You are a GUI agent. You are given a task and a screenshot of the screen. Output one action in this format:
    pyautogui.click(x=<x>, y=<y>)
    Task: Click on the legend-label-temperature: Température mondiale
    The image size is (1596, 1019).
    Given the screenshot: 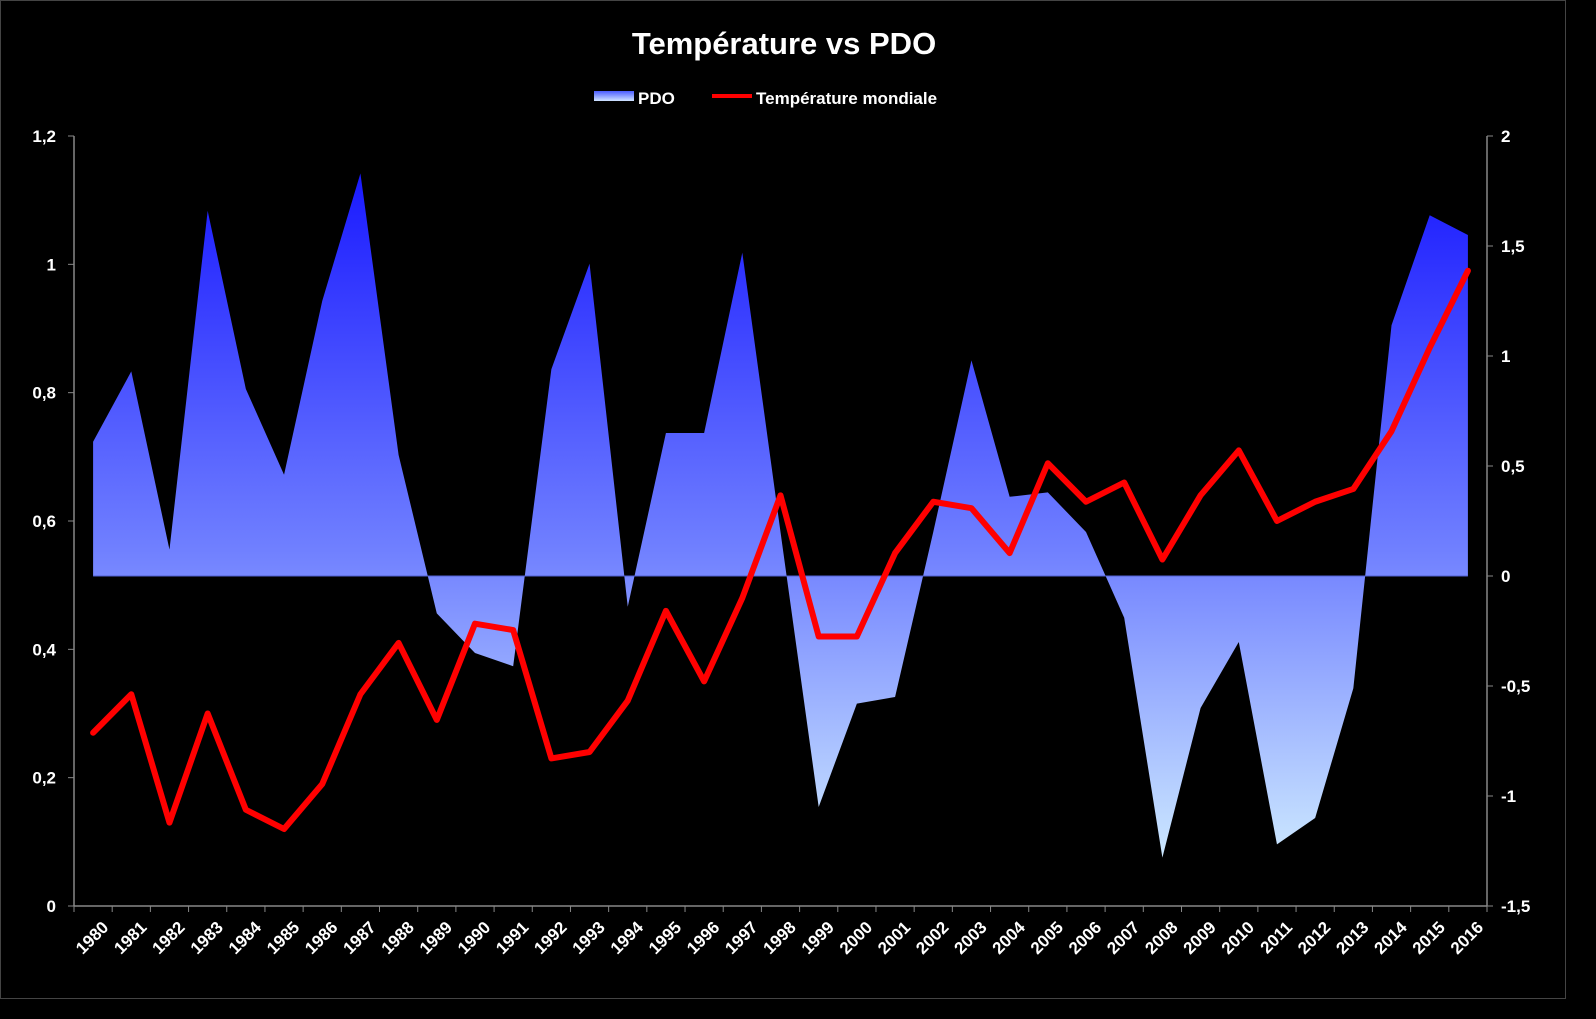 What is the action you would take?
    pyautogui.click(x=846, y=98)
    